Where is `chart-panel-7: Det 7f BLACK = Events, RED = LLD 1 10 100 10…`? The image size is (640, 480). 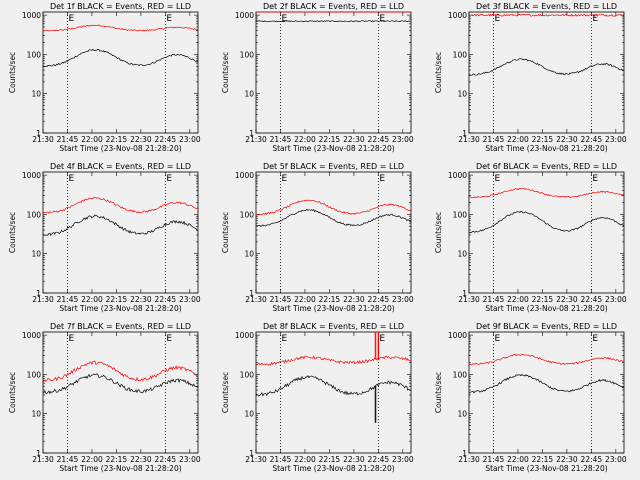 chart-panel-7: Det 7f BLACK = Events, RED = LLD 1 10 100 10… is located at coordinates (104, 397).